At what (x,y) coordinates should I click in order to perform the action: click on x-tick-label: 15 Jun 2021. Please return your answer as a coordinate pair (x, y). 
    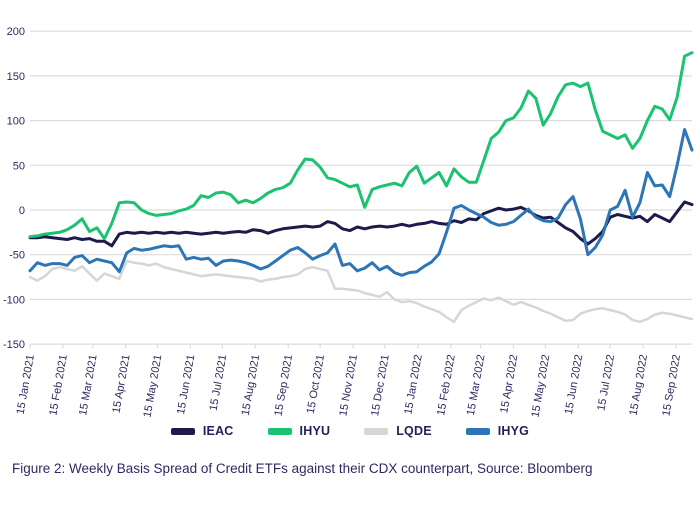
    Looking at the image, I should click on (186, 385).